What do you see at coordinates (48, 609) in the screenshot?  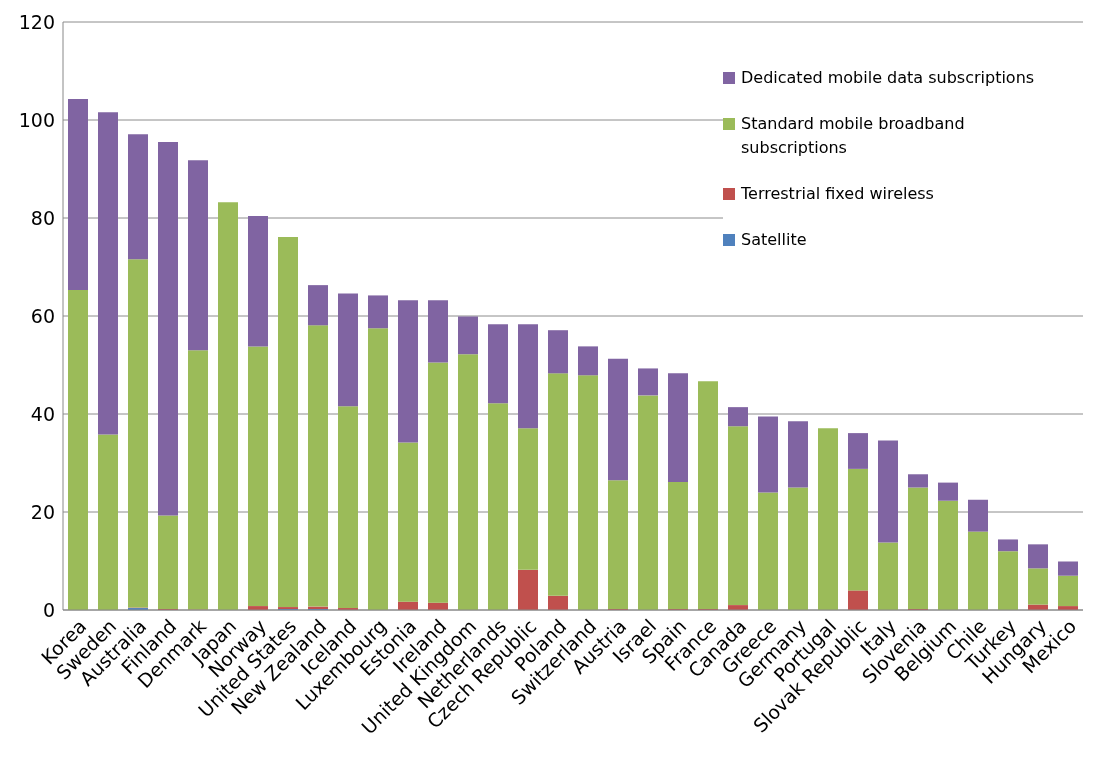 I see `y-tick-label: 0` at bounding box center [48, 609].